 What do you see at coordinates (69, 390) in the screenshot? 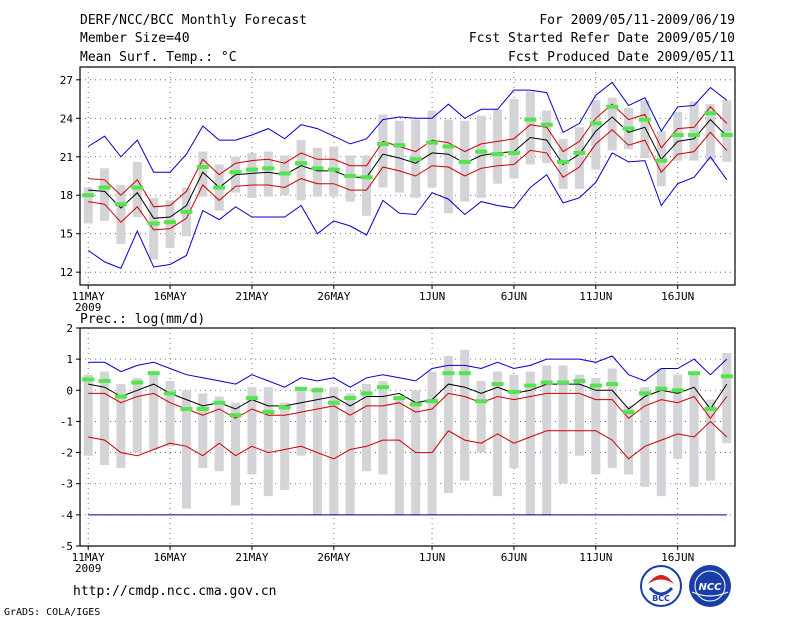
I see `y-tick-label: 0` at bounding box center [69, 390].